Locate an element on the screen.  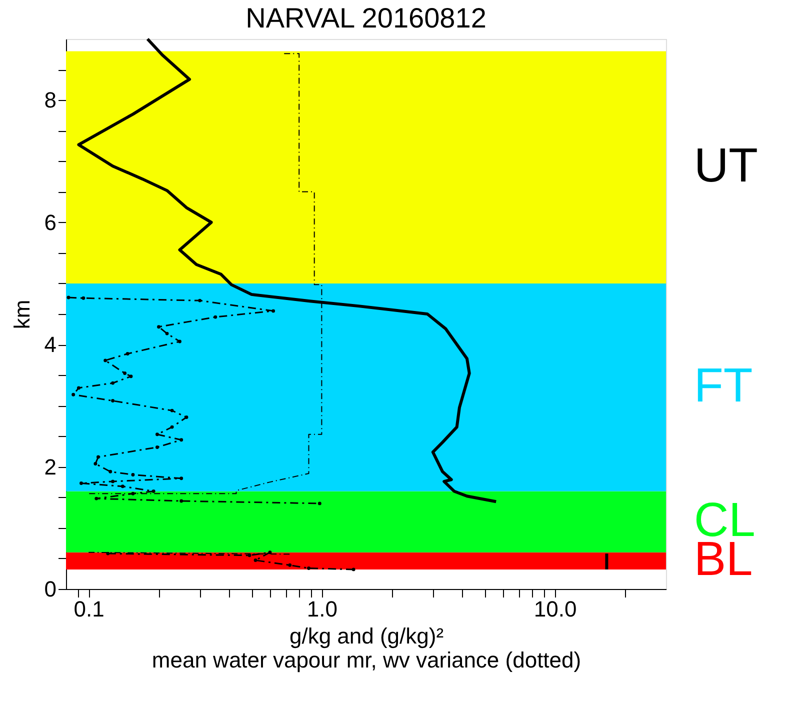
x-tick-label: 1.0 is located at coordinates (322, 609).